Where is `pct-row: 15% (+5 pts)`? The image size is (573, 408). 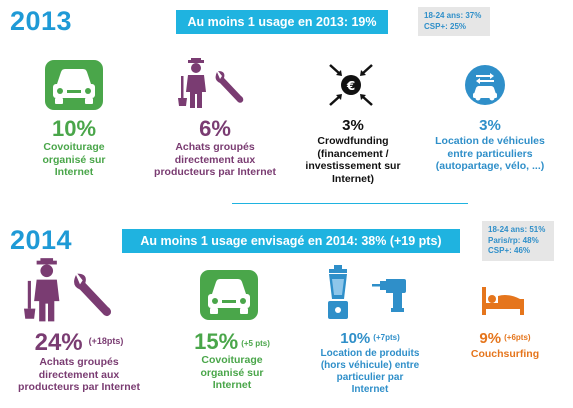
pct-row: 15% (+5 pts) is located at coordinates (232, 342).